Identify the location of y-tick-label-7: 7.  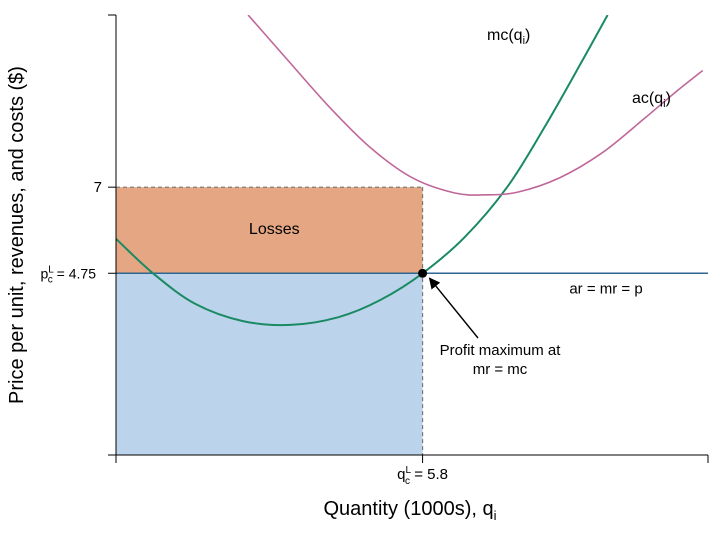
(98, 187).